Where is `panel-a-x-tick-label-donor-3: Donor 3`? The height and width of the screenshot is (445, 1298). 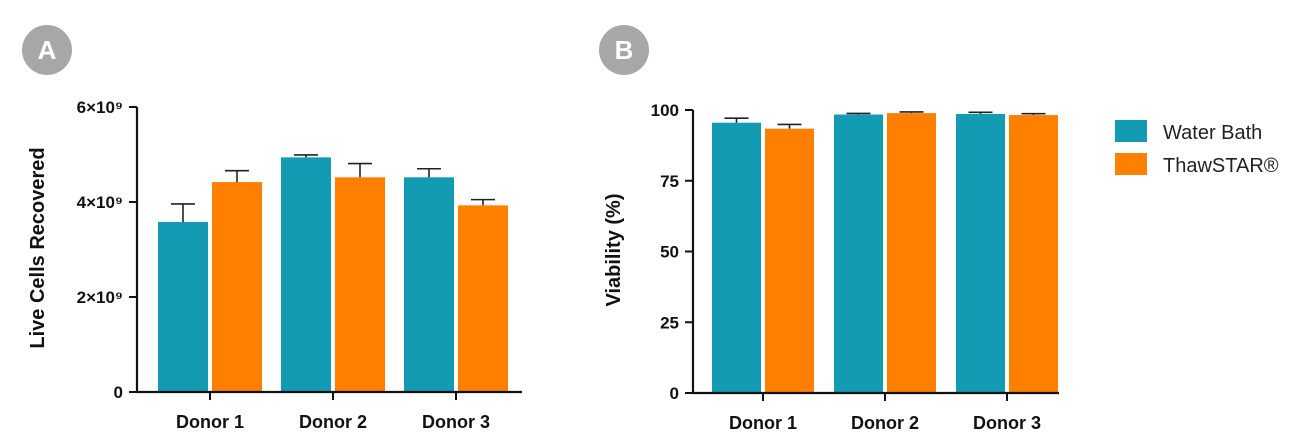
panel-a-x-tick-label-donor-3: Donor 3 is located at coordinates (456, 422).